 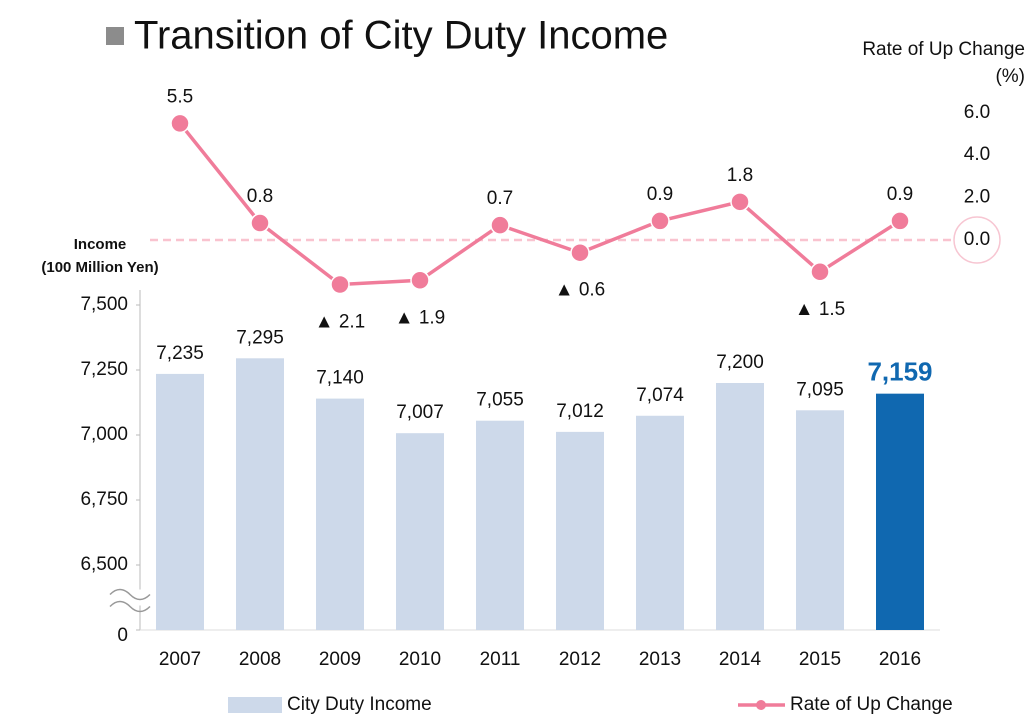 What do you see at coordinates (977, 197) in the screenshot?
I see `y2-tick-label: 2.0` at bounding box center [977, 197].